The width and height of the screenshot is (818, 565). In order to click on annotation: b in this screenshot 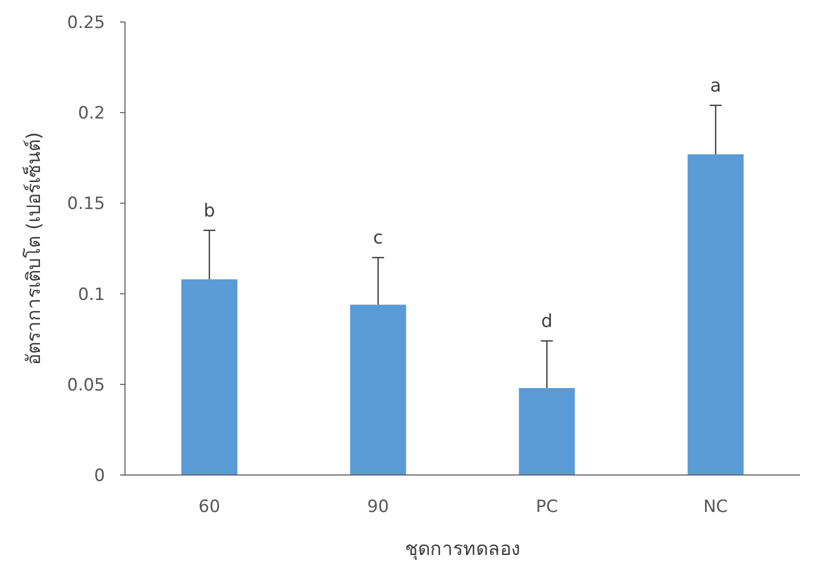, I will do `click(210, 211)`.